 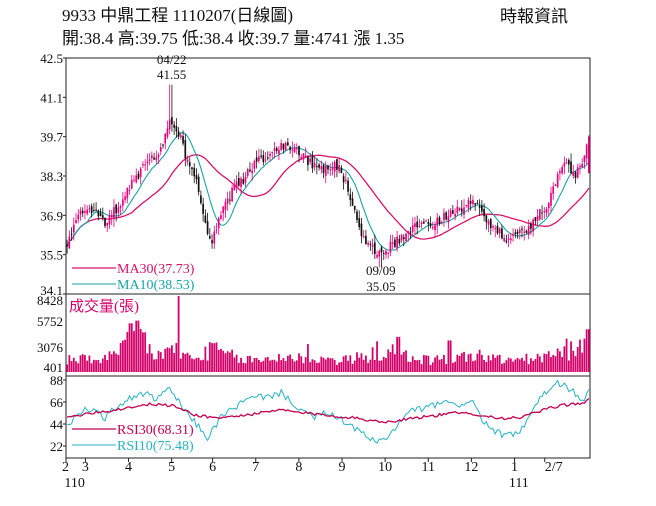 What do you see at coordinates (255, 467) in the screenshot?
I see `x-tick-label: 7` at bounding box center [255, 467].